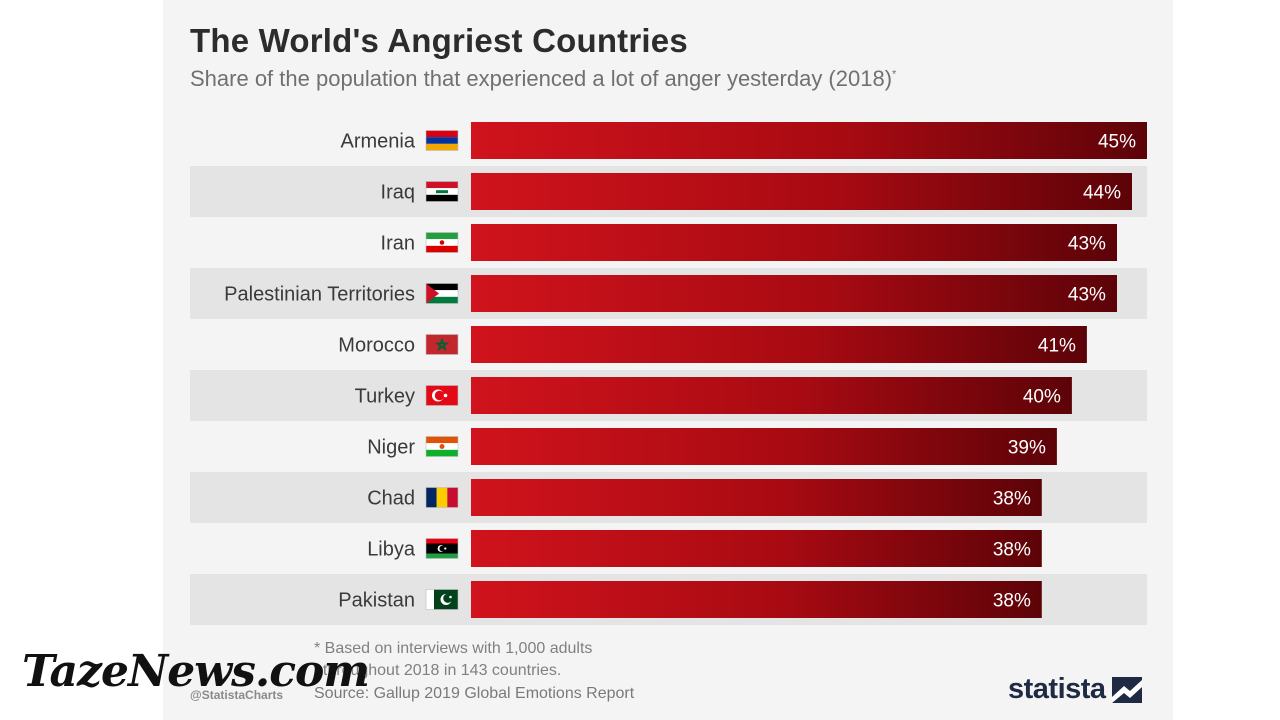  What do you see at coordinates (756, 497) in the screenshot?
I see `bar-chad` at bounding box center [756, 497].